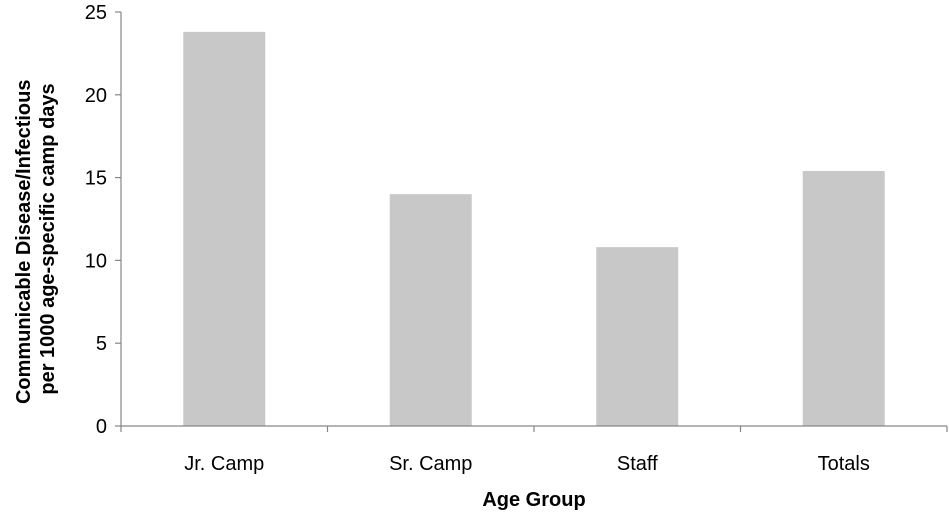 The height and width of the screenshot is (514, 949). I want to click on x-tick-label: Staff, so click(637, 464).